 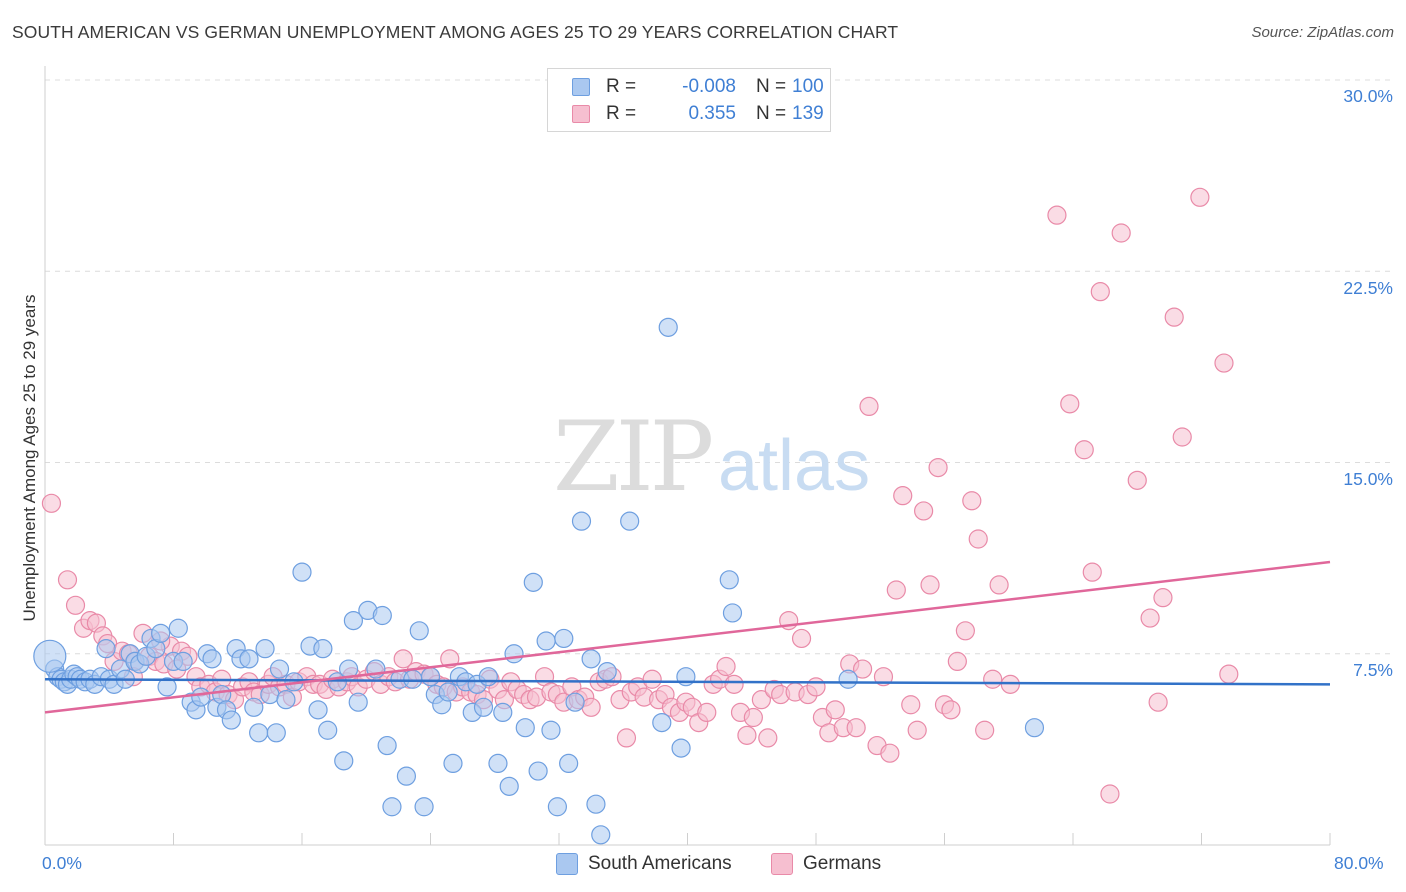 What do you see at coordinates (1368, 479) in the screenshot?
I see `y-tick-label: 15.0%` at bounding box center [1368, 479].